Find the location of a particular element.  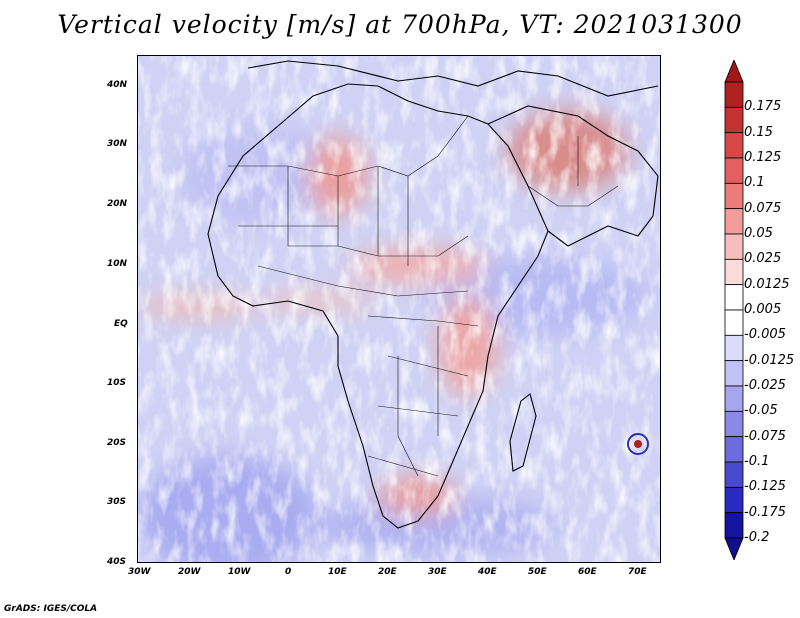

colorbar-label: -0.05 is located at coordinates (761, 411).